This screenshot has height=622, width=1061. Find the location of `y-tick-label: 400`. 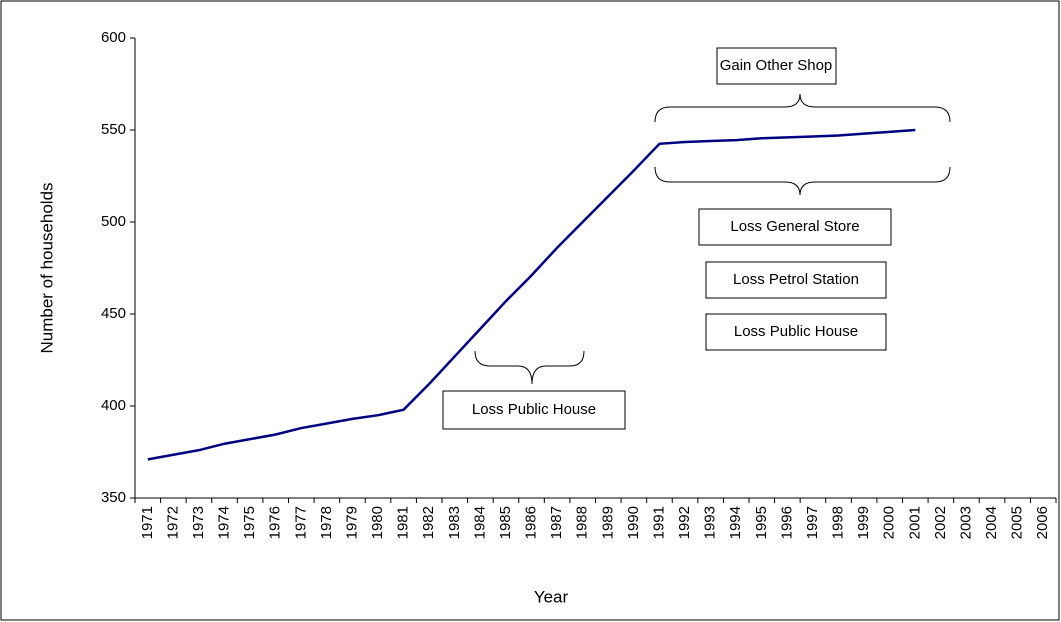

y-tick-label: 400 is located at coordinates (113, 405).